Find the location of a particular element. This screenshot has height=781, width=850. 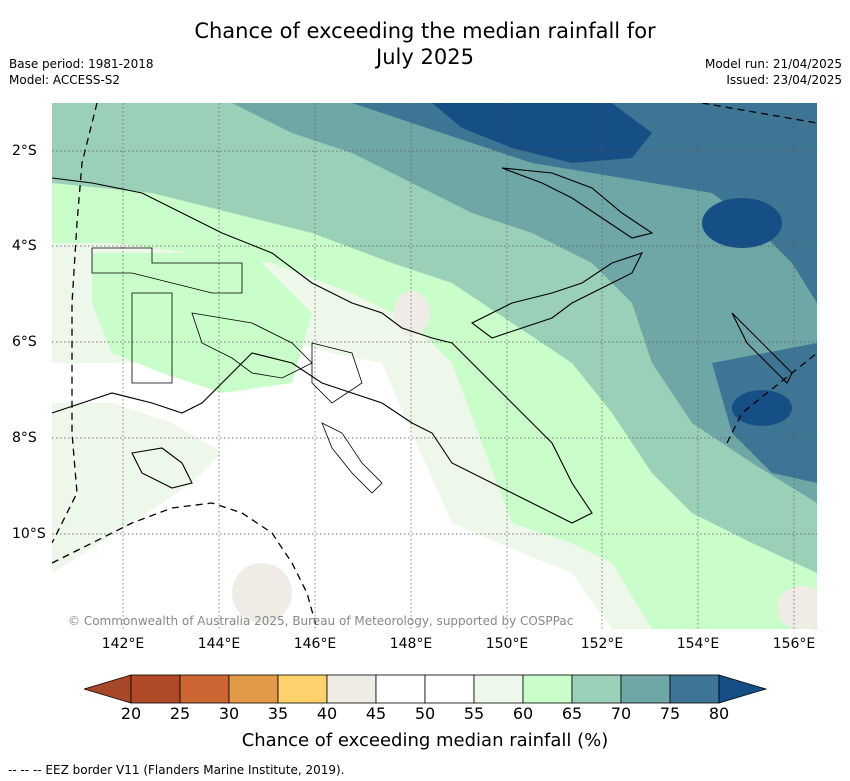

colorbar-tick-75: 75 is located at coordinates (670, 713).